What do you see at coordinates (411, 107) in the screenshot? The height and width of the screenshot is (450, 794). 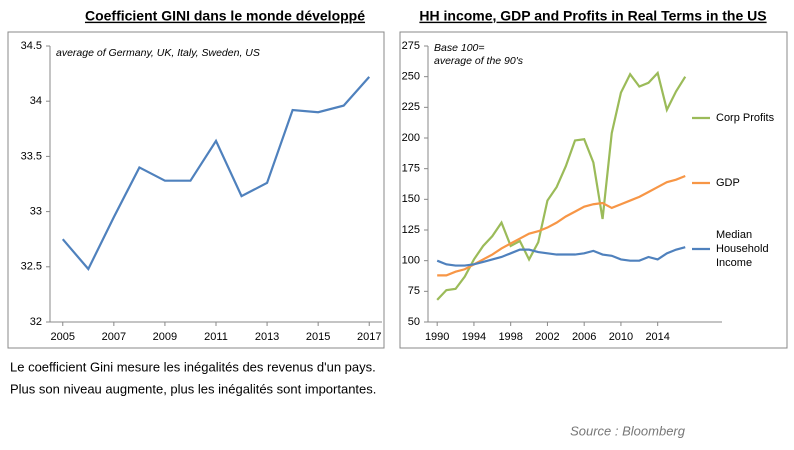 I see `y-tick-label: 225` at bounding box center [411, 107].